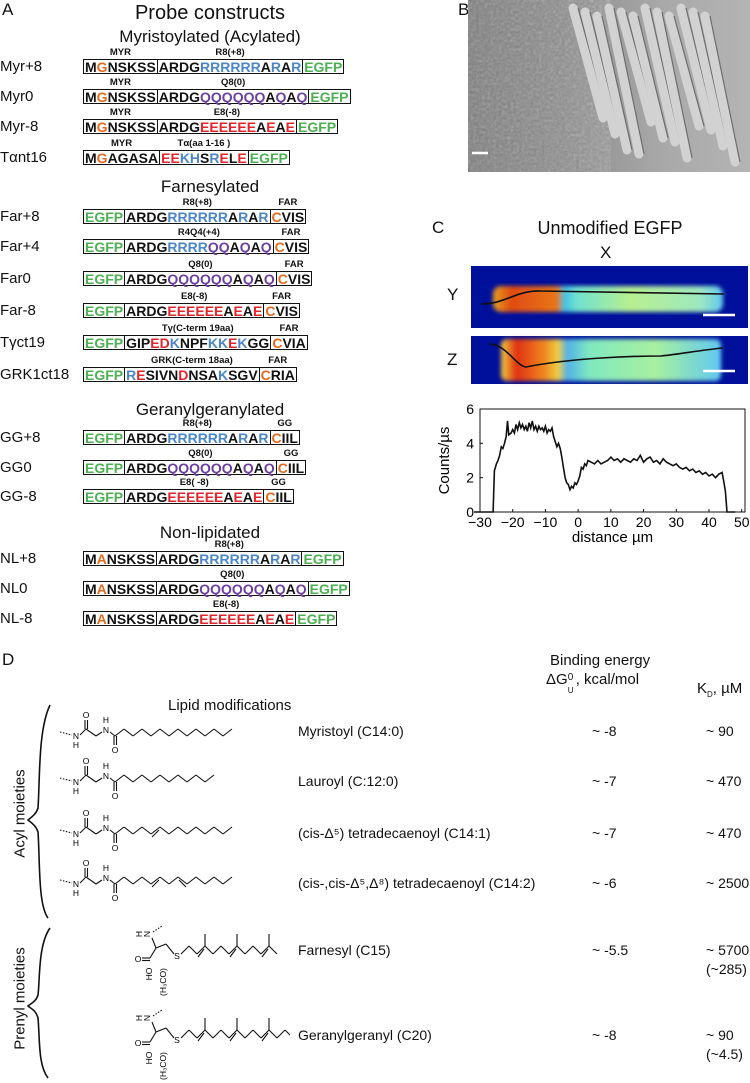  What do you see at coordinates (720, 1035) in the screenshot?
I see `kd-value: ~ 90` at bounding box center [720, 1035].